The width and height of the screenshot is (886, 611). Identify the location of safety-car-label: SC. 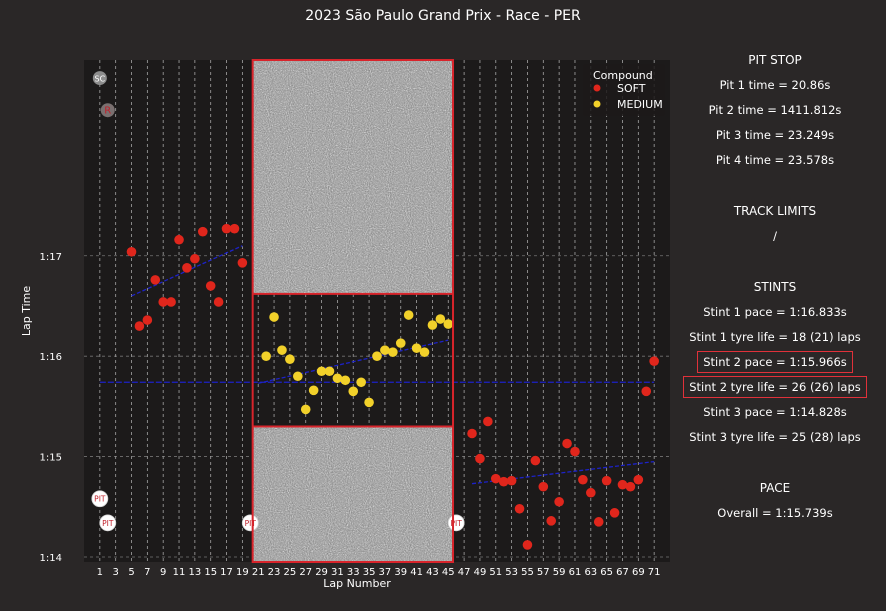
(100, 79).